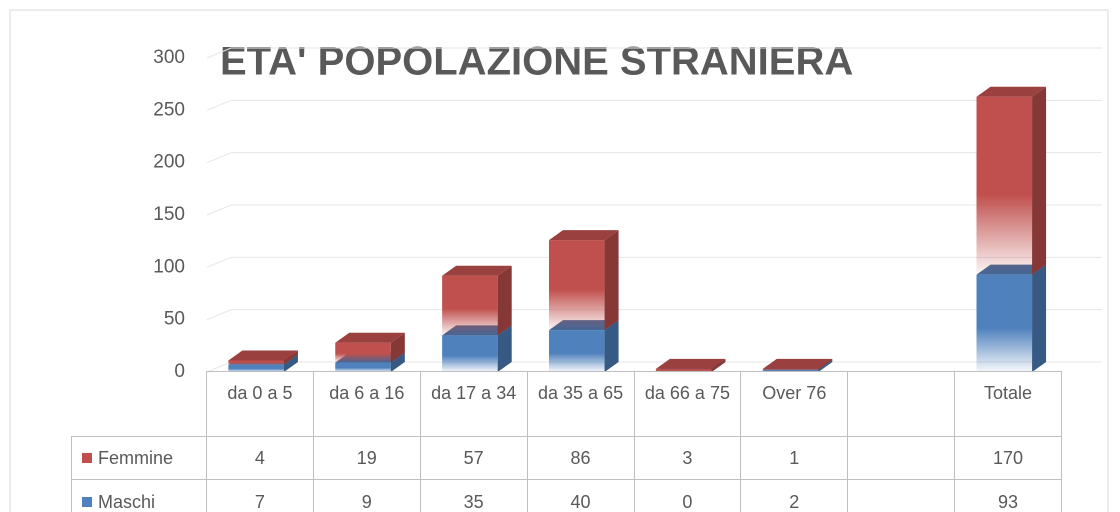 Image resolution: width=1120 pixels, height=512 pixels. Describe the element at coordinates (169, 162) in the screenshot. I see `y-tick-label: 200` at that location.